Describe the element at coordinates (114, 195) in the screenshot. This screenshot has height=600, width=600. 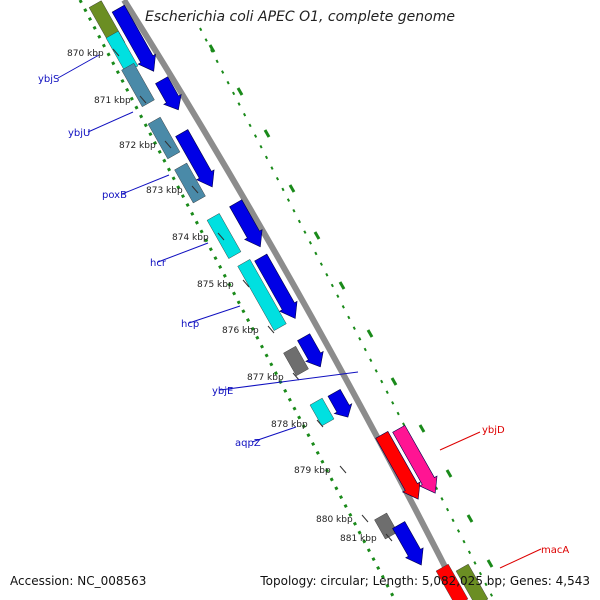
I see `gene-label-poxB: poxB` at that location.